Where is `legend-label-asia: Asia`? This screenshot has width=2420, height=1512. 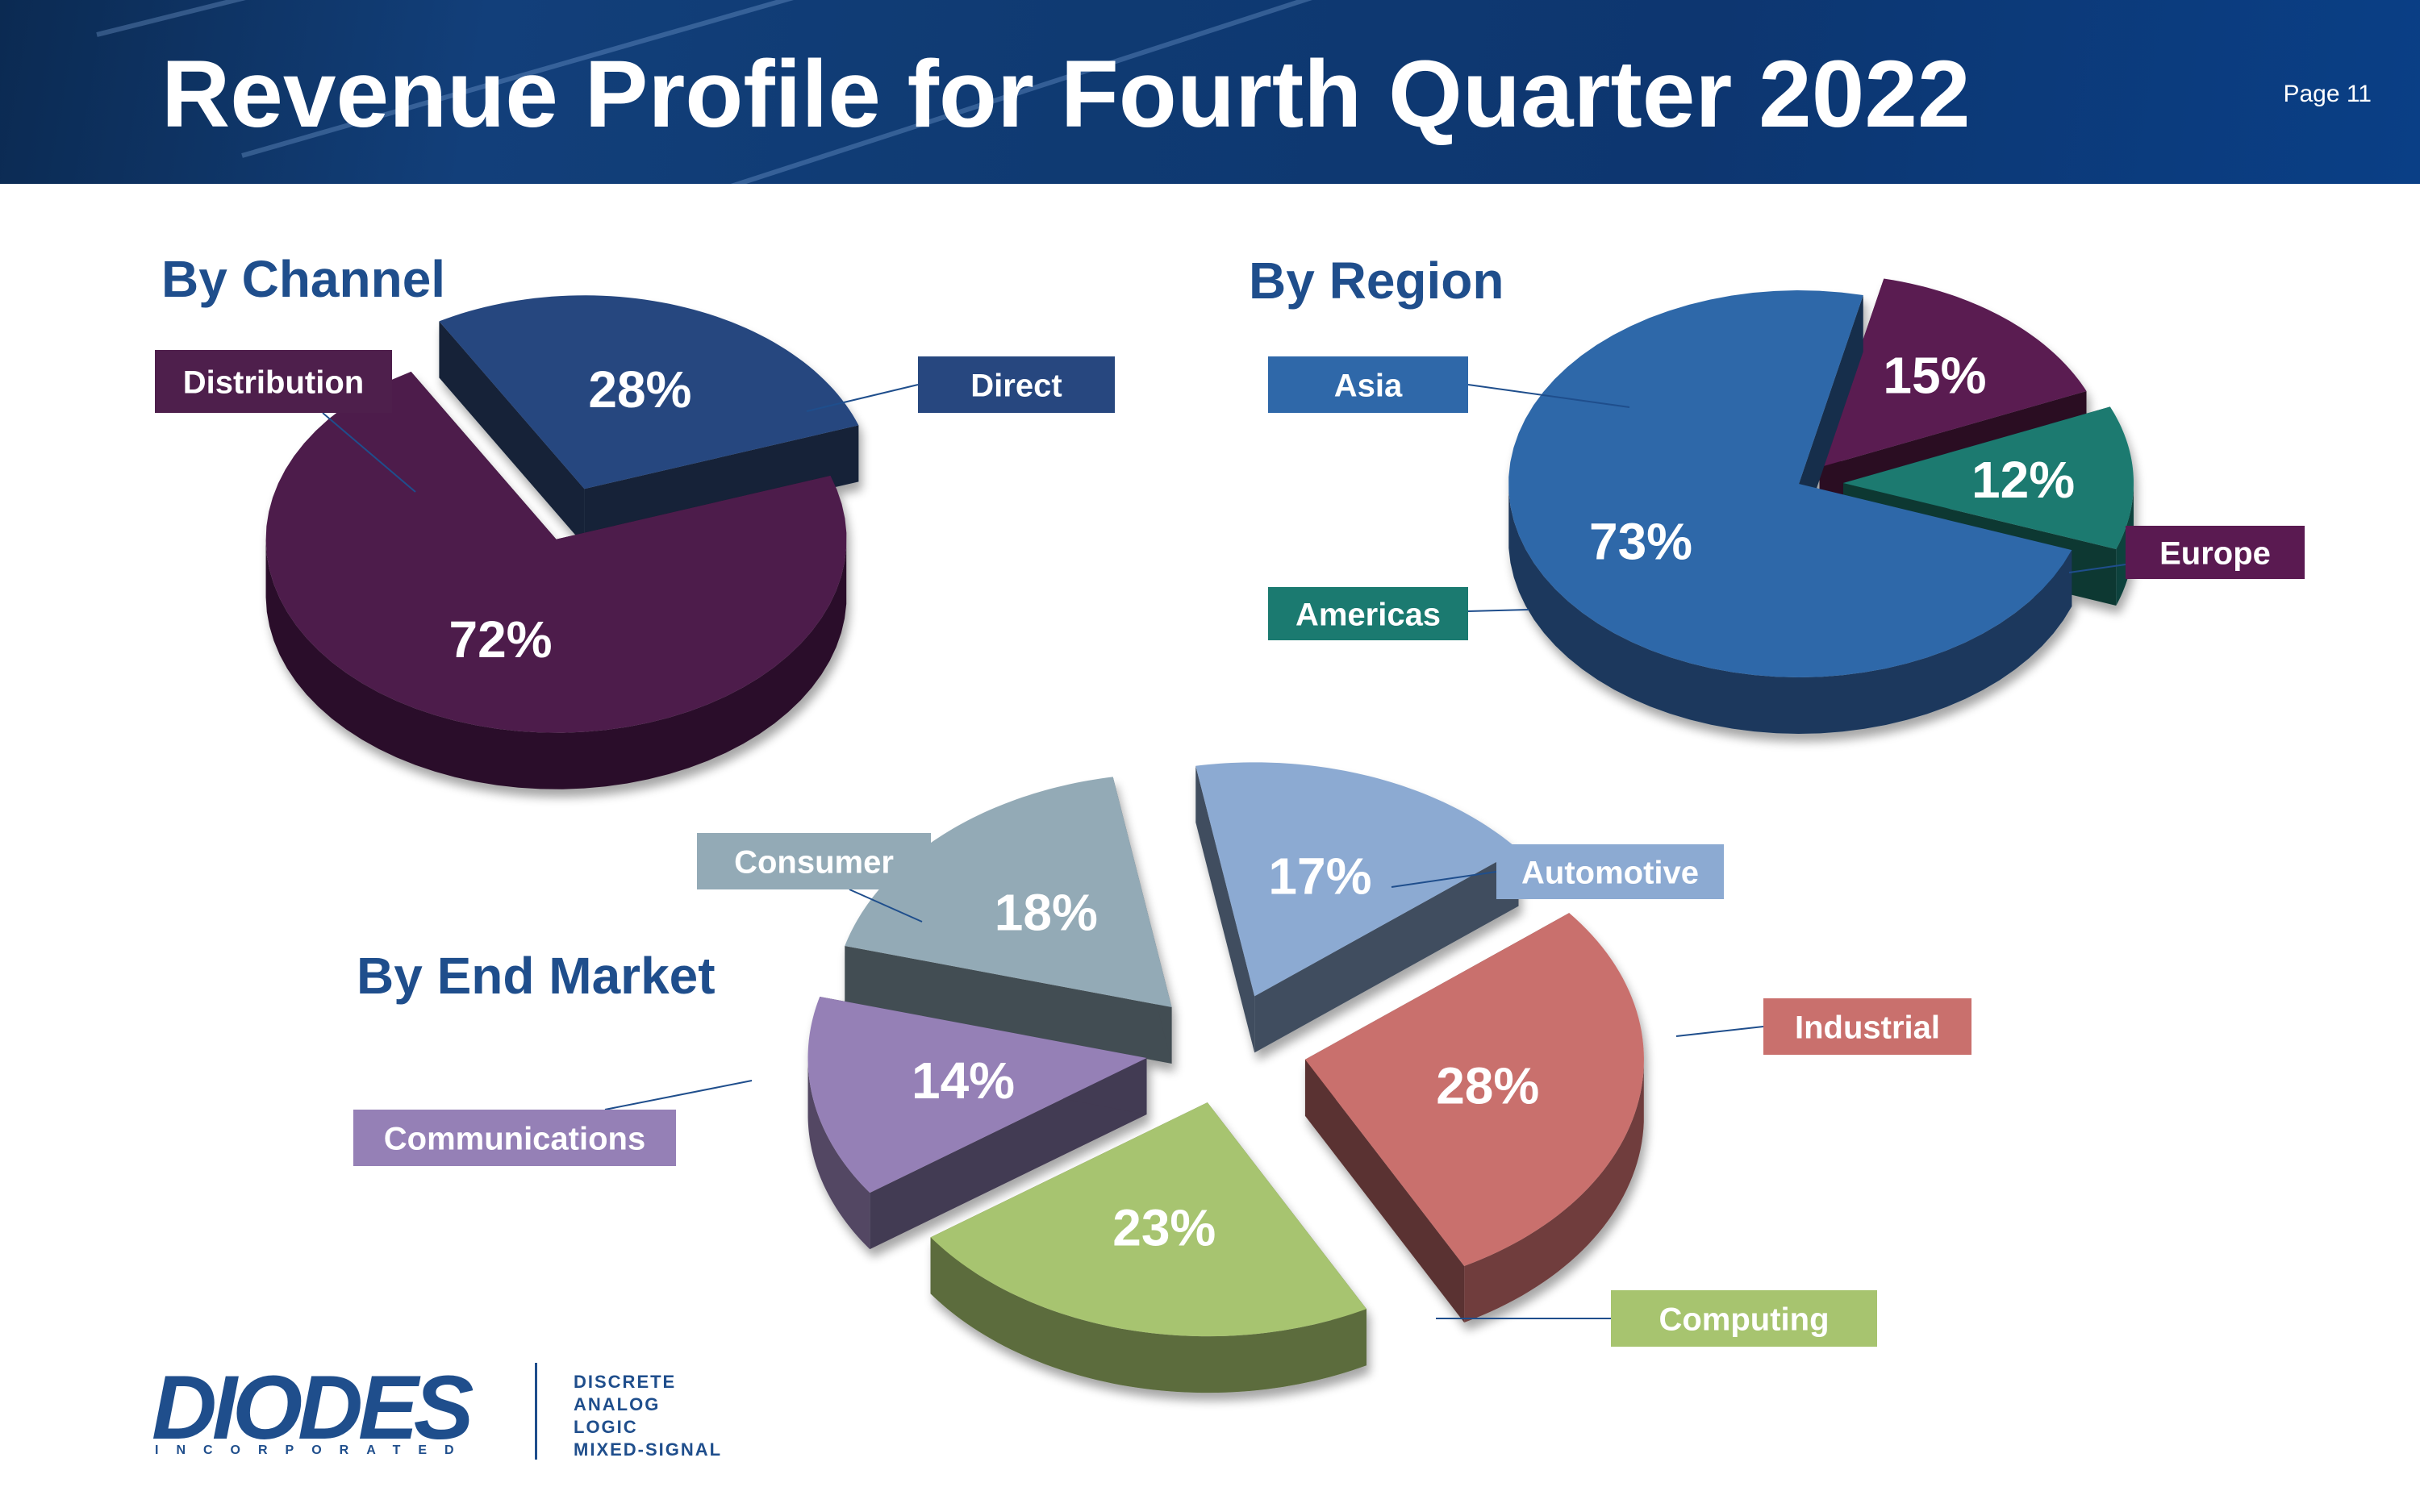
legend-label-asia: Asia is located at coordinates (1449, 384).